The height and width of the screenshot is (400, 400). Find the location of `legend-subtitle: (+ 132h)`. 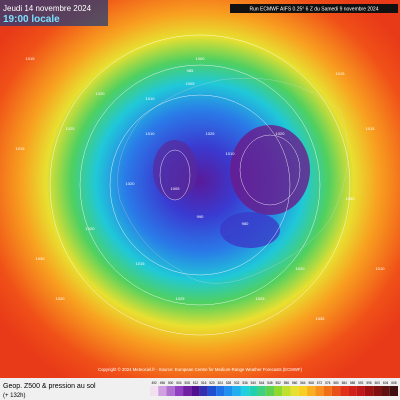

legend-subtitle: (+ 132h) is located at coordinates (14, 396).